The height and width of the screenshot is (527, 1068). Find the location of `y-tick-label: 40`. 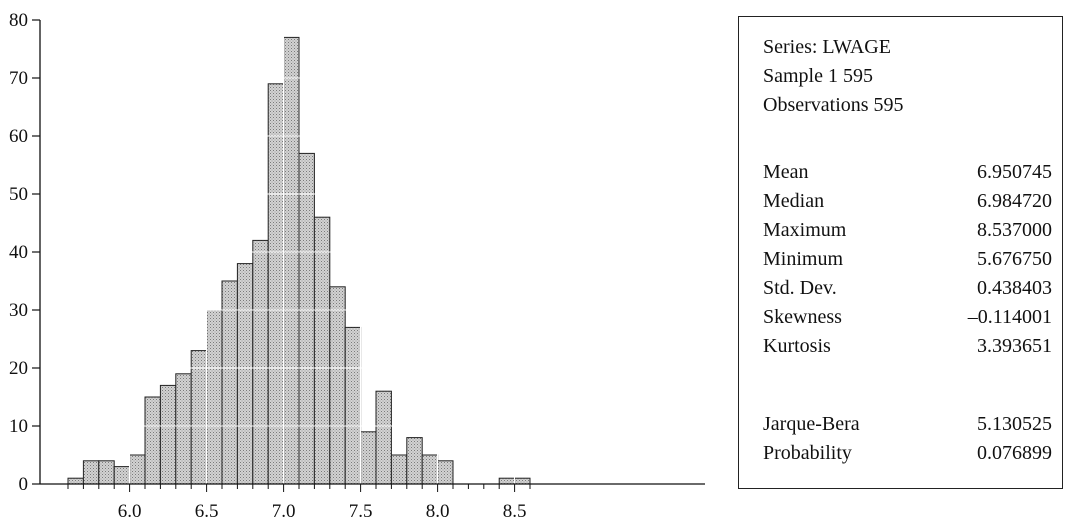

y-tick-label: 40 is located at coordinates (18, 252).